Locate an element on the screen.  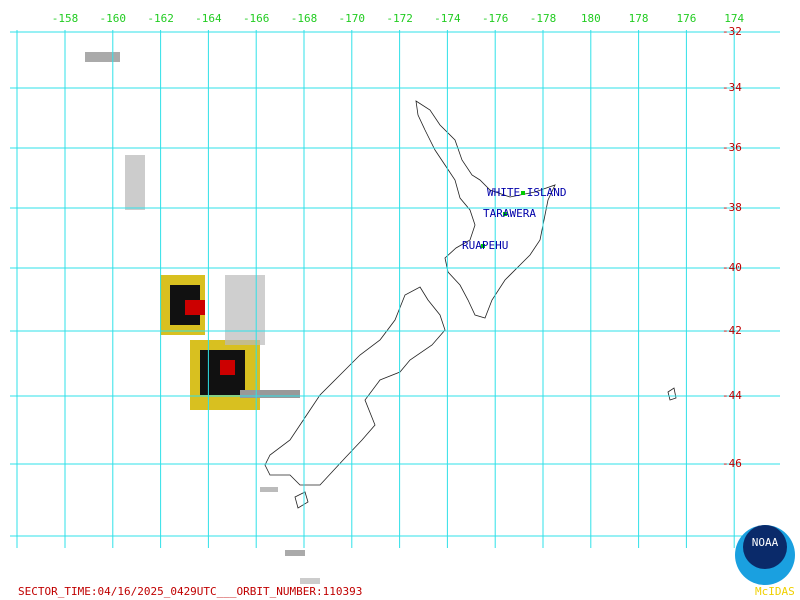
logo-name: NOAA is located at coordinates (765, 542).